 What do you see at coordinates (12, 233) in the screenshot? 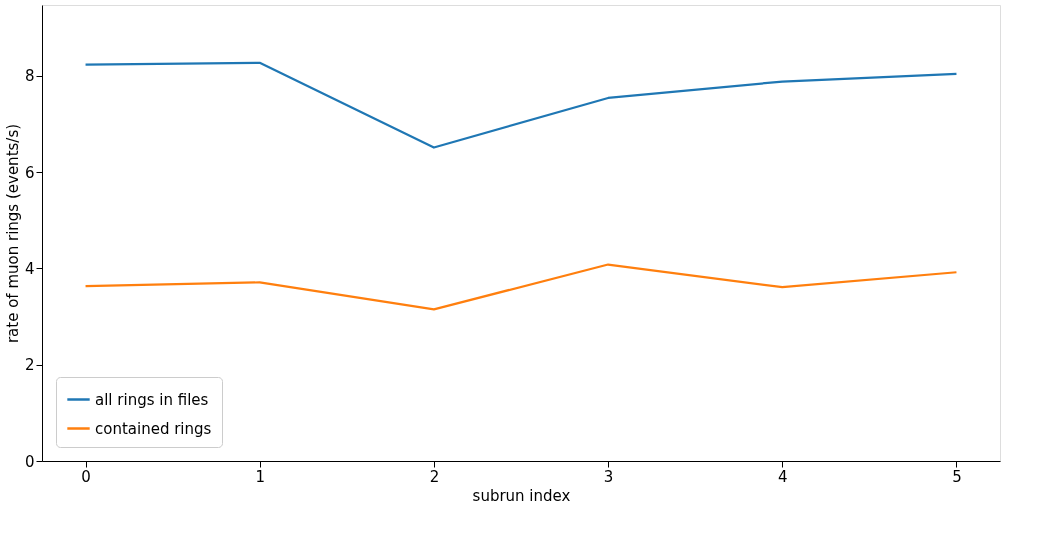
I see `y-axis-title: rate of muon rings (events/s)` at bounding box center [12, 233].